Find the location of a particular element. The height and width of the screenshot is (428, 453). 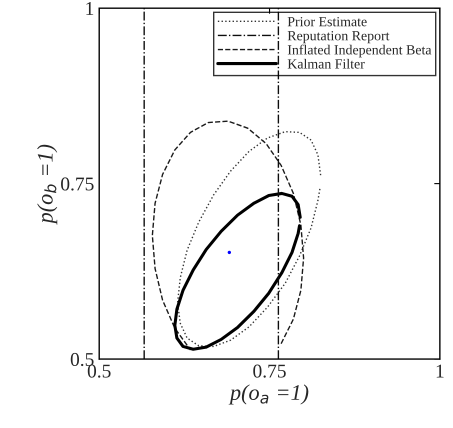

y-axis-title: p(o$_{b}$ =1) is located at coordinates (47, 184).